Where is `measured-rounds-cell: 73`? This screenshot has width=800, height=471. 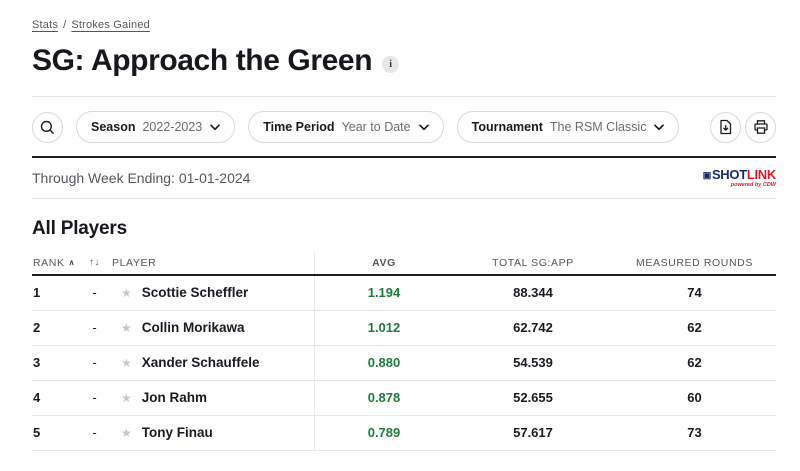 measured-rounds-cell: 73 is located at coordinates (694, 432).